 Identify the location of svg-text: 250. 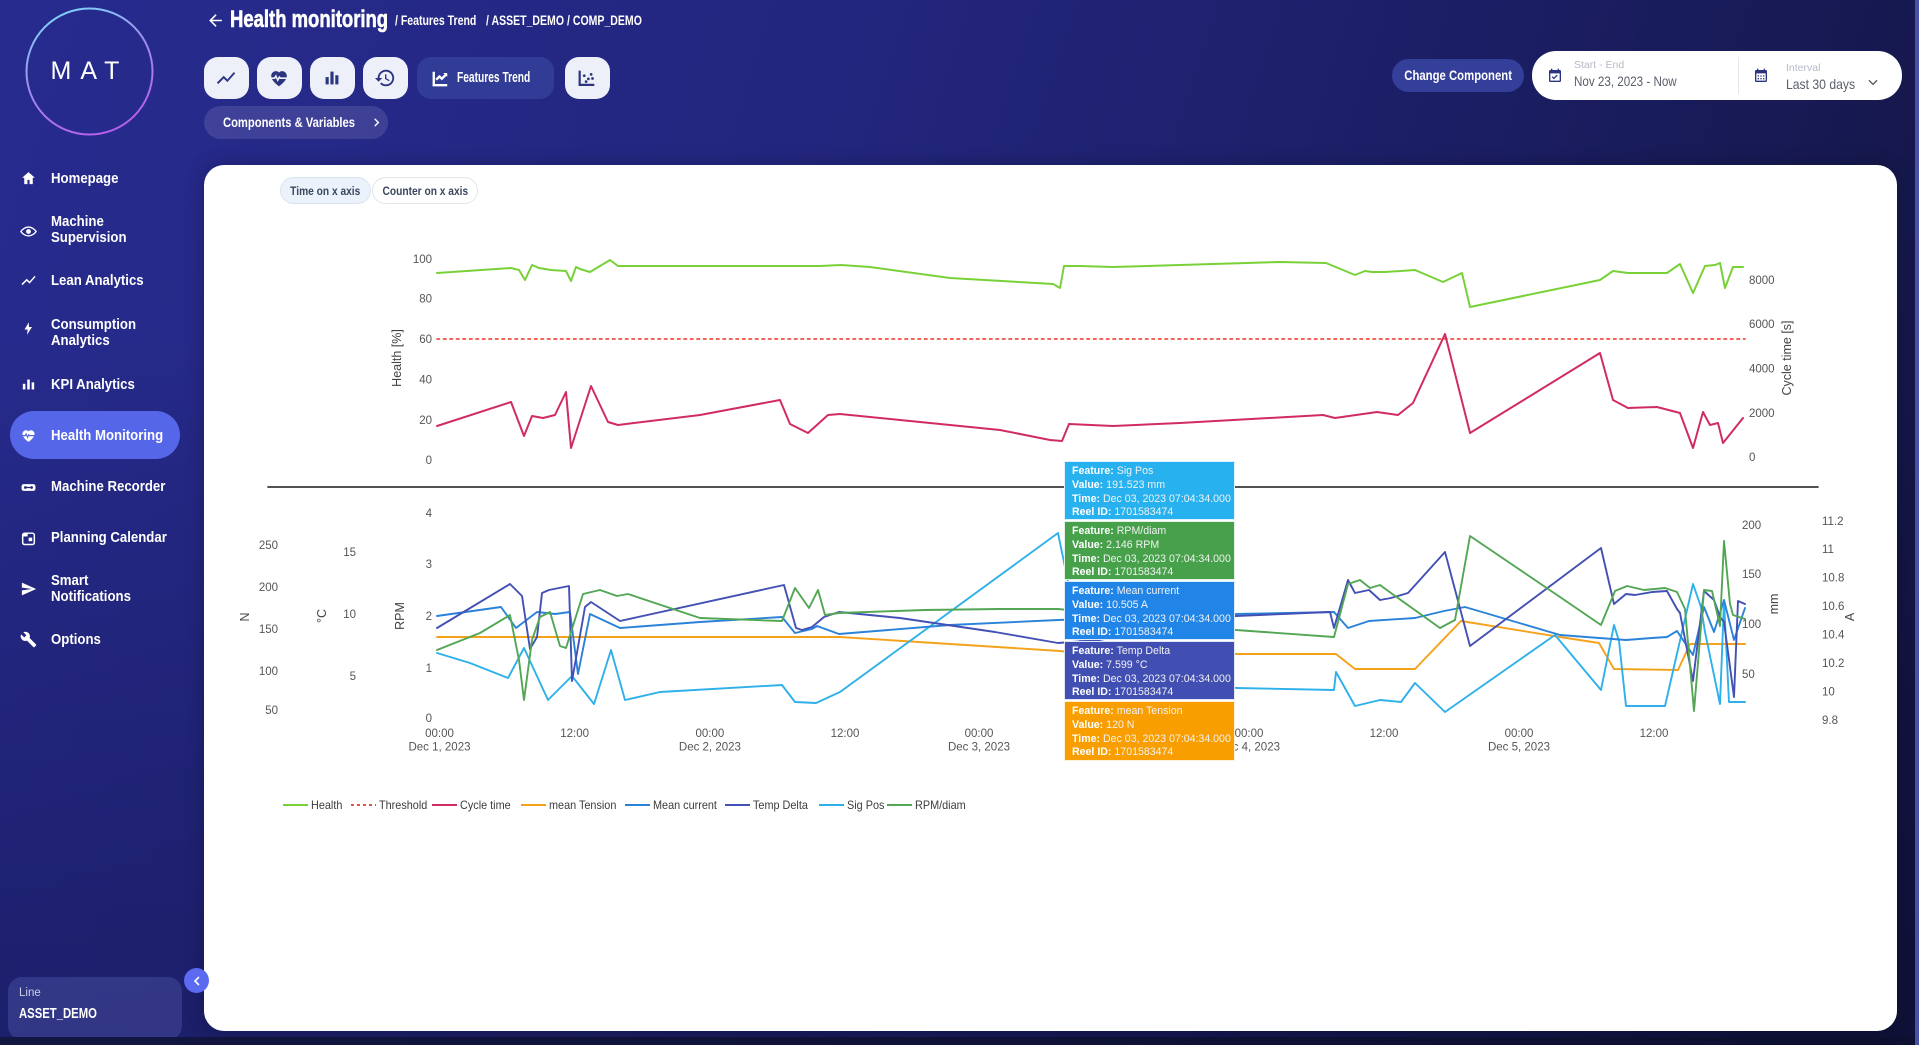
(268, 546).